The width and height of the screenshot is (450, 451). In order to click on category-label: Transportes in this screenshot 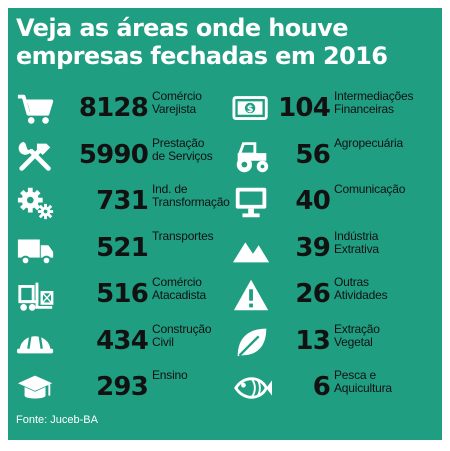, I will do `click(183, 235)`.